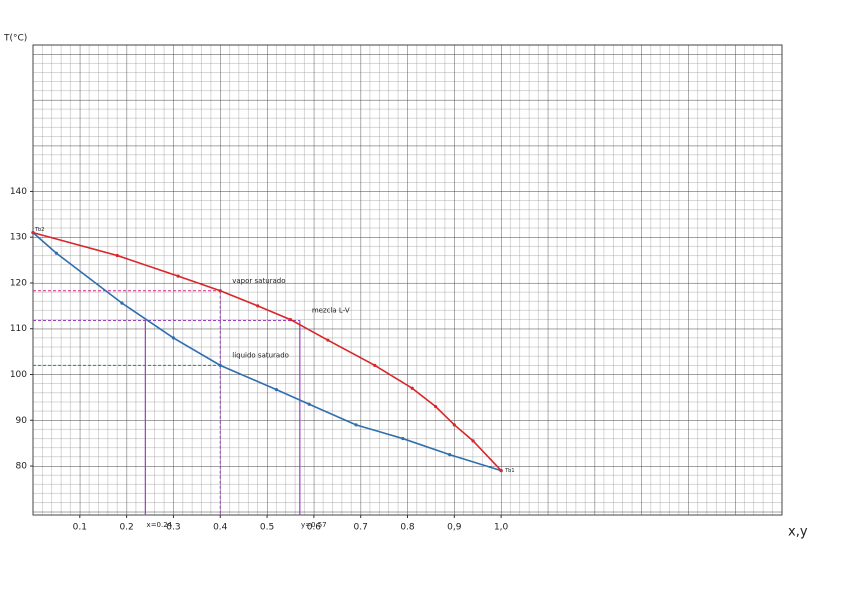 The image size is (848, 600). Describe the element at coordinates (509, 471) in the screenshot. I see `end-label: Tb1` at that location.